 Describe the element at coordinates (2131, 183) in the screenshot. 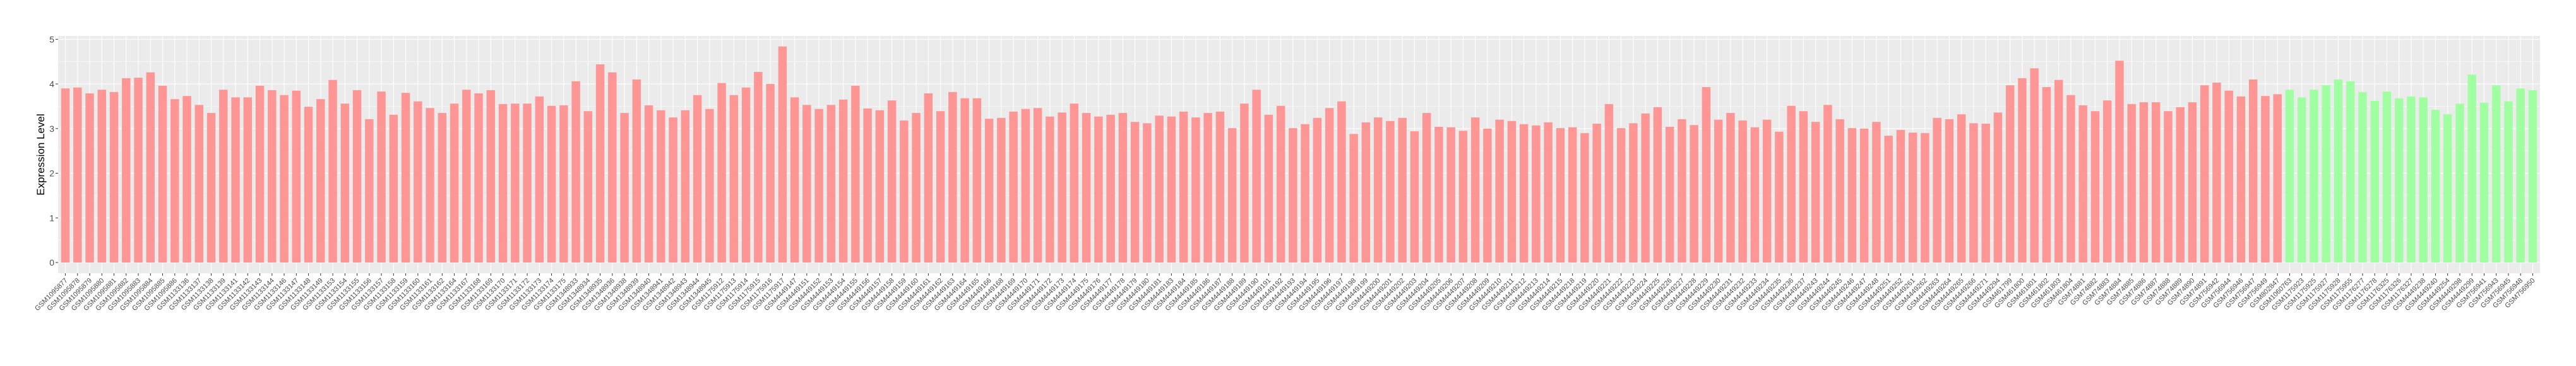

I see `bar-GSM74885: GSM74885: 3.55` at that location.